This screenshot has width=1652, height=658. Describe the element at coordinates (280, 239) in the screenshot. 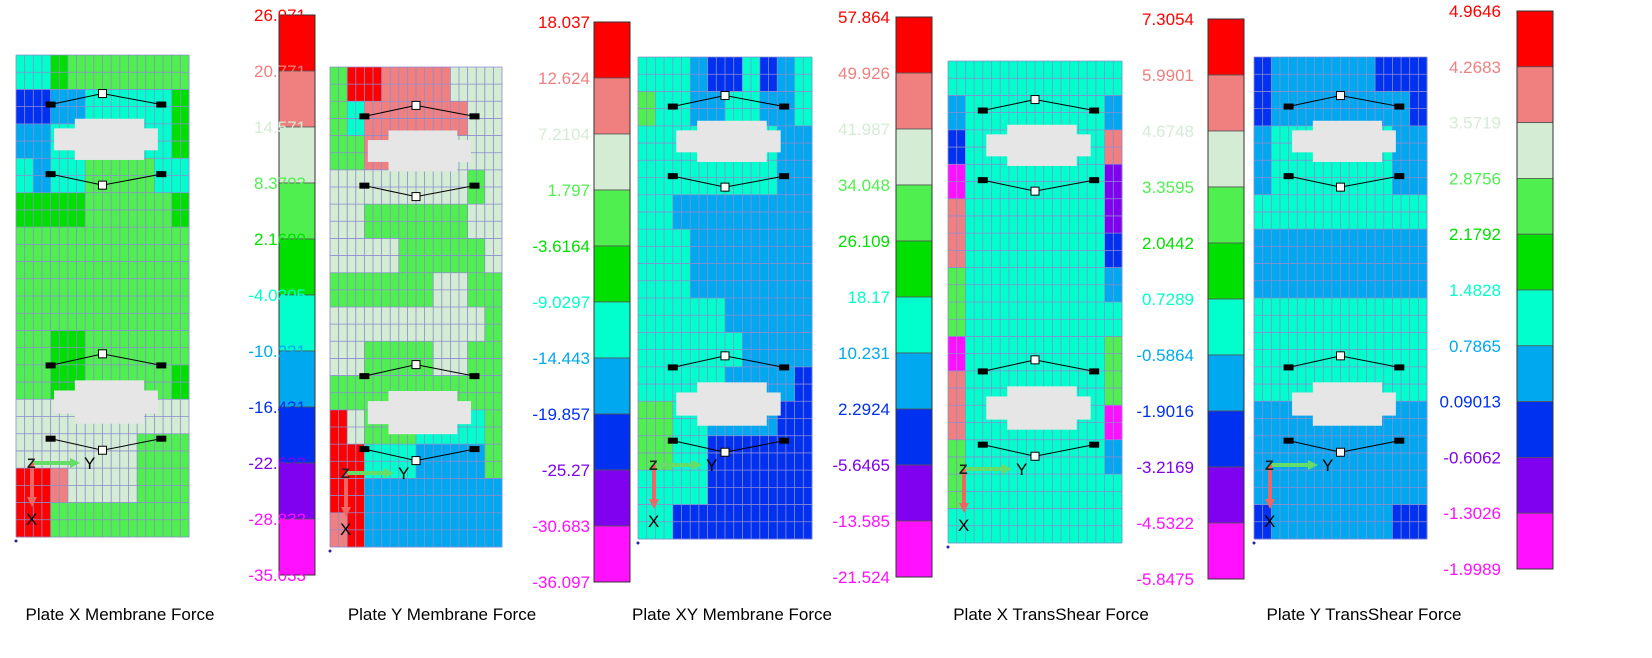

I see `legend-value: 2.1699` at that location.